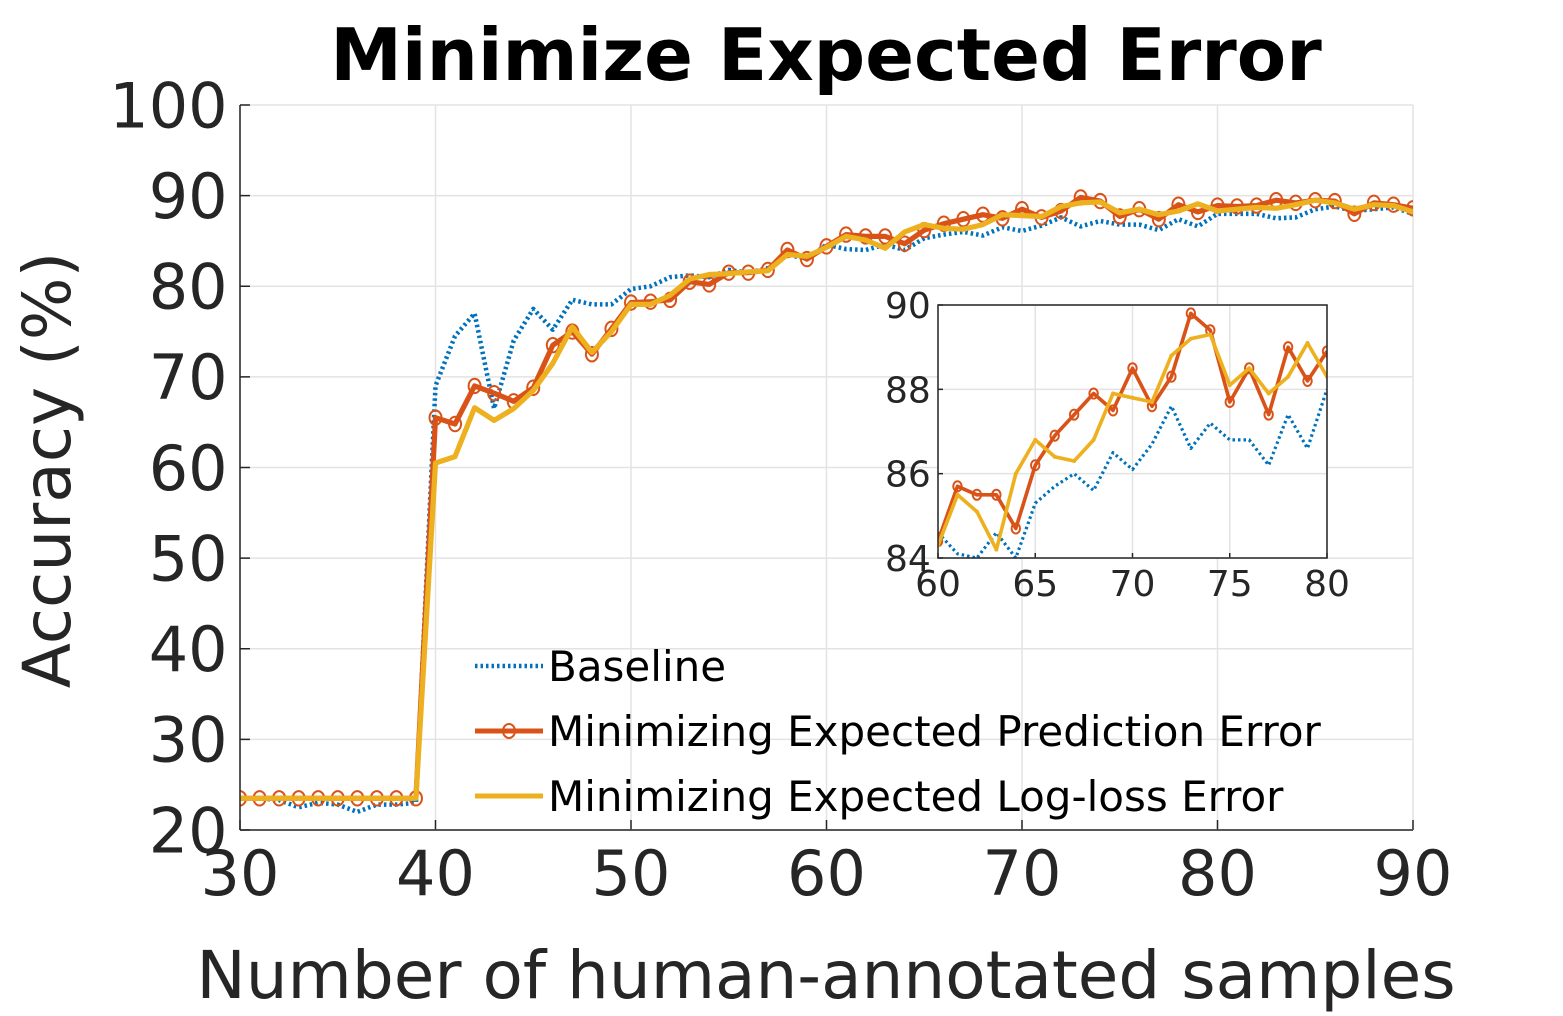 This screenshot has width=1563, height=1016. What do you see at coordinates (188, 468) in the screenshot?
I see `y-tick-label: 60` at bounding box center [188, 468].